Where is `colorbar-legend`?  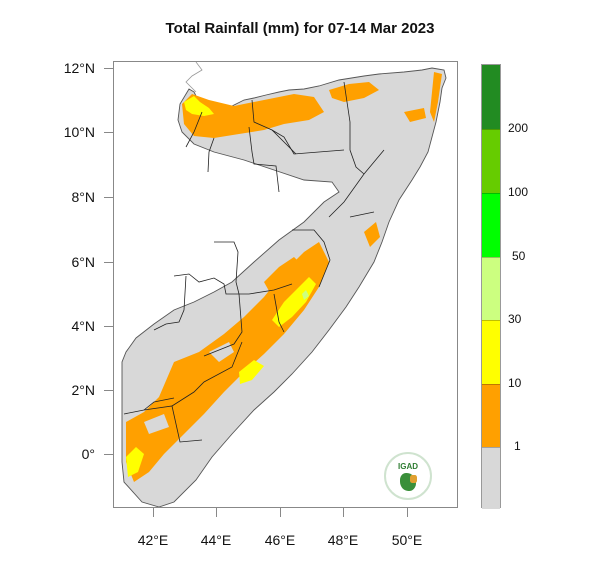
colorbar-legend is located at coordinates (491, 286).